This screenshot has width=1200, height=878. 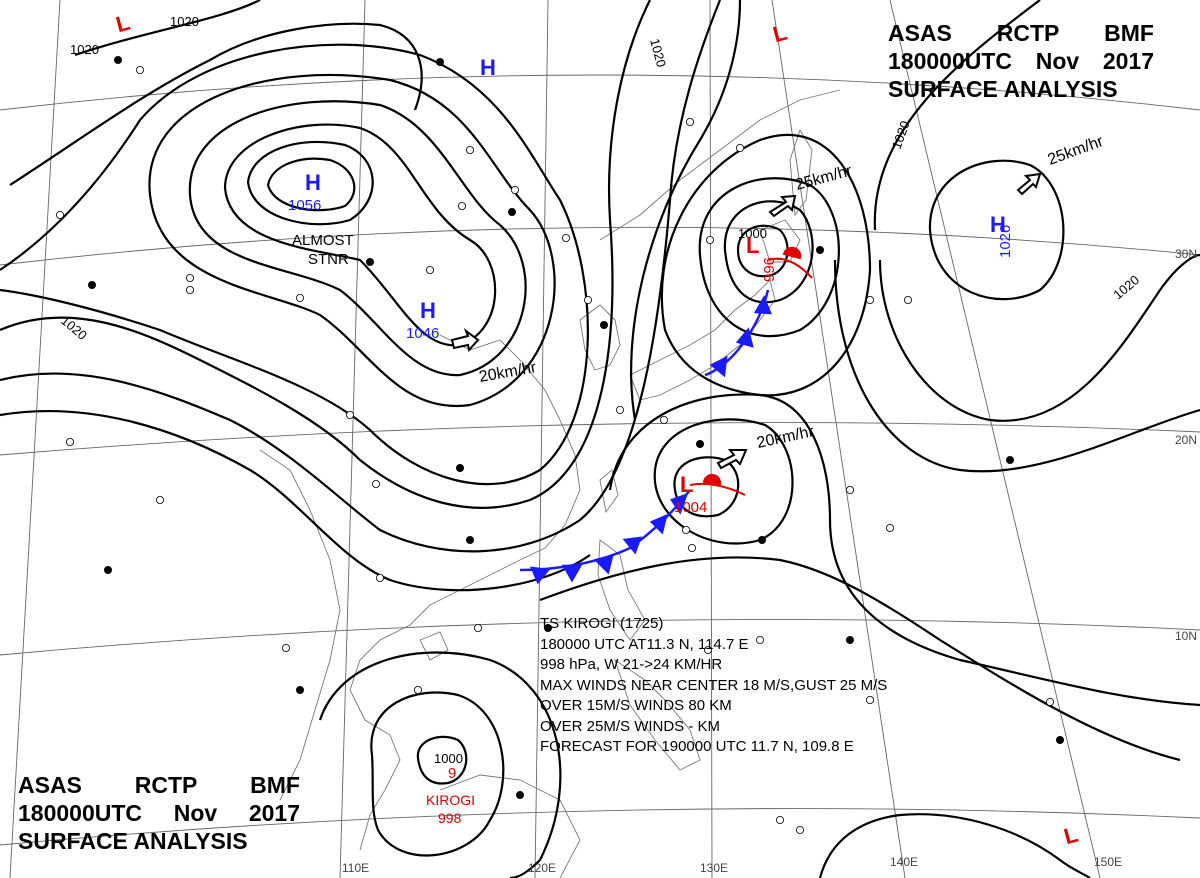 I want to click on taiwan-coast, so click(x=609, y=491).